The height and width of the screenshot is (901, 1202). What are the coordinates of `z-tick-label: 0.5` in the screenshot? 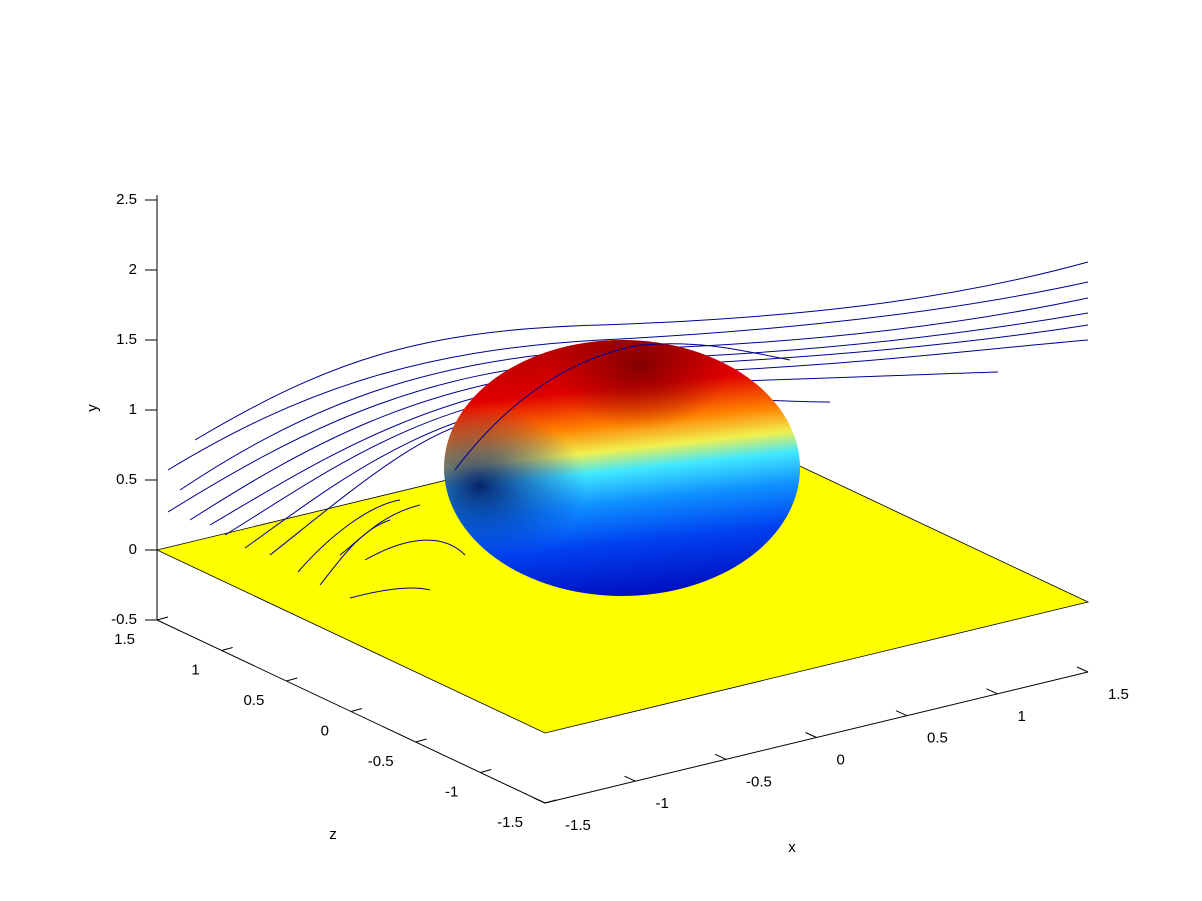 It's located at (253, 700).